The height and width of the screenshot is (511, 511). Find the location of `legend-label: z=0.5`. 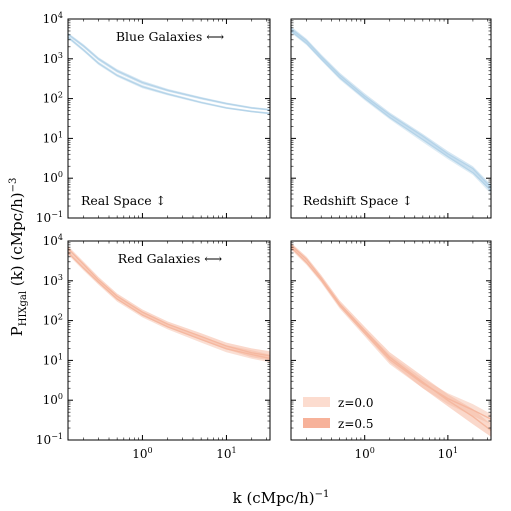

legend-label: z=0.5 is located at coordinates (355, 424).